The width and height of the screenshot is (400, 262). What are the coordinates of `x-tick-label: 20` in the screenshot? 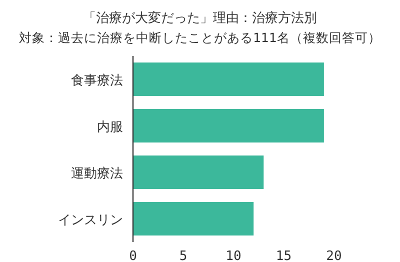 It's located at (334, 255).